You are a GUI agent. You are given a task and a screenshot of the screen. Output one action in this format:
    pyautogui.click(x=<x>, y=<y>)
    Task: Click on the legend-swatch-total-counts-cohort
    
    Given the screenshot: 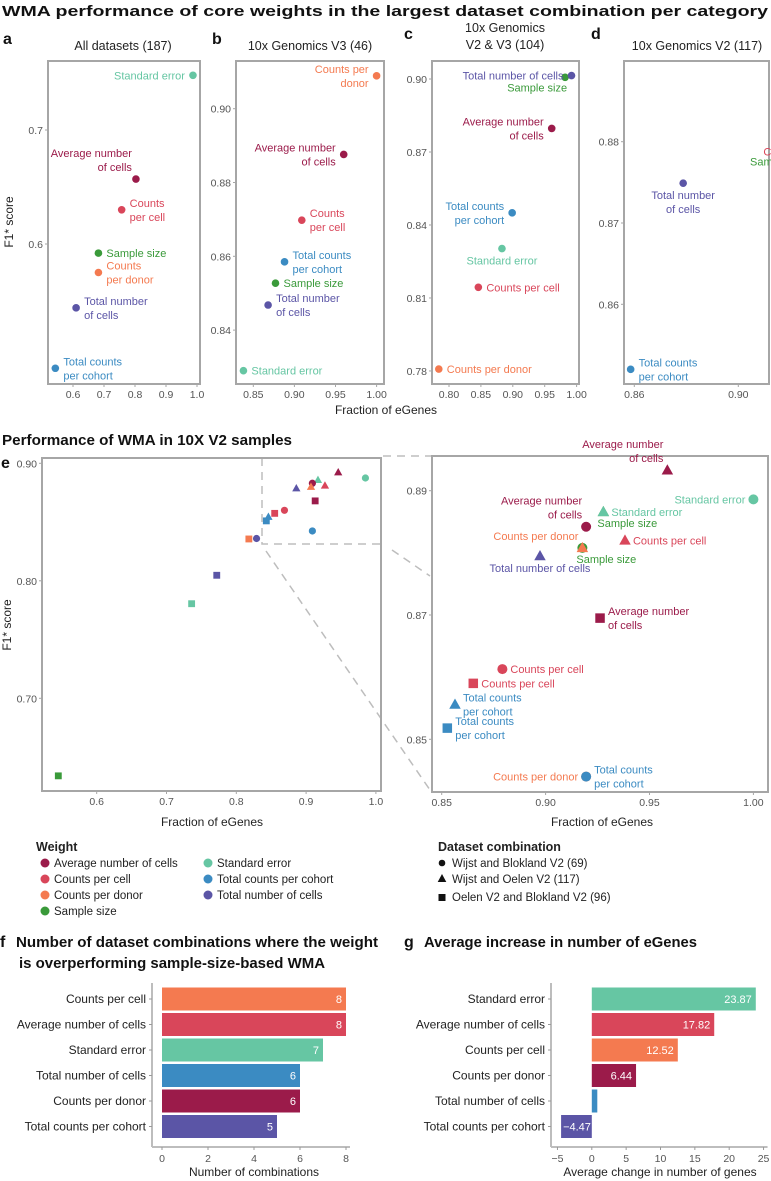 What is the action you would take?
    pyautogui.click(x=208, y=879)
    